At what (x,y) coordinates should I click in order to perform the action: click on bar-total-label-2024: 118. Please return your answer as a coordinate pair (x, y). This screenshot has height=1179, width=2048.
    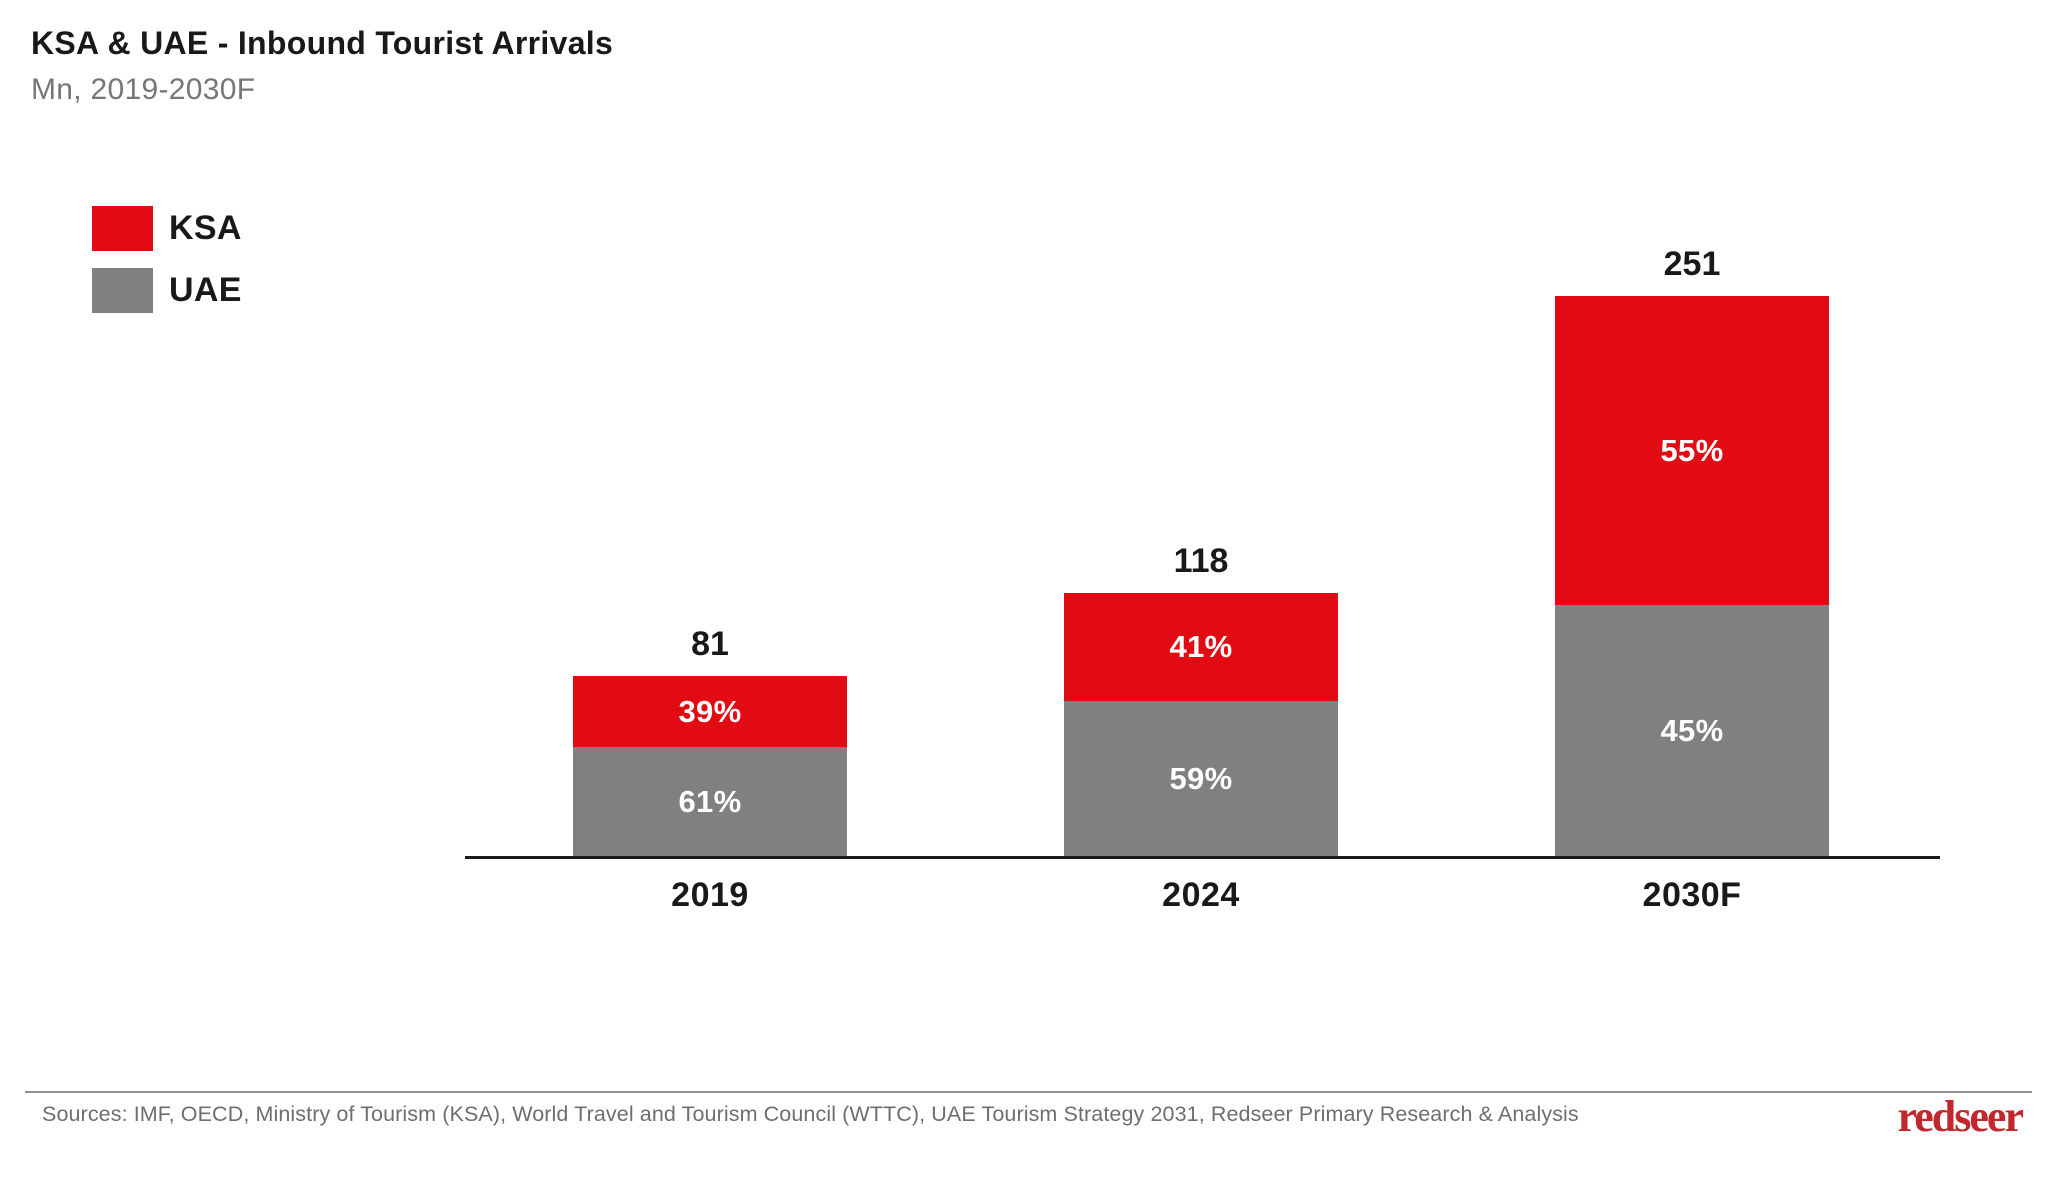
    Looking at the image, I should click on (1201, 561).